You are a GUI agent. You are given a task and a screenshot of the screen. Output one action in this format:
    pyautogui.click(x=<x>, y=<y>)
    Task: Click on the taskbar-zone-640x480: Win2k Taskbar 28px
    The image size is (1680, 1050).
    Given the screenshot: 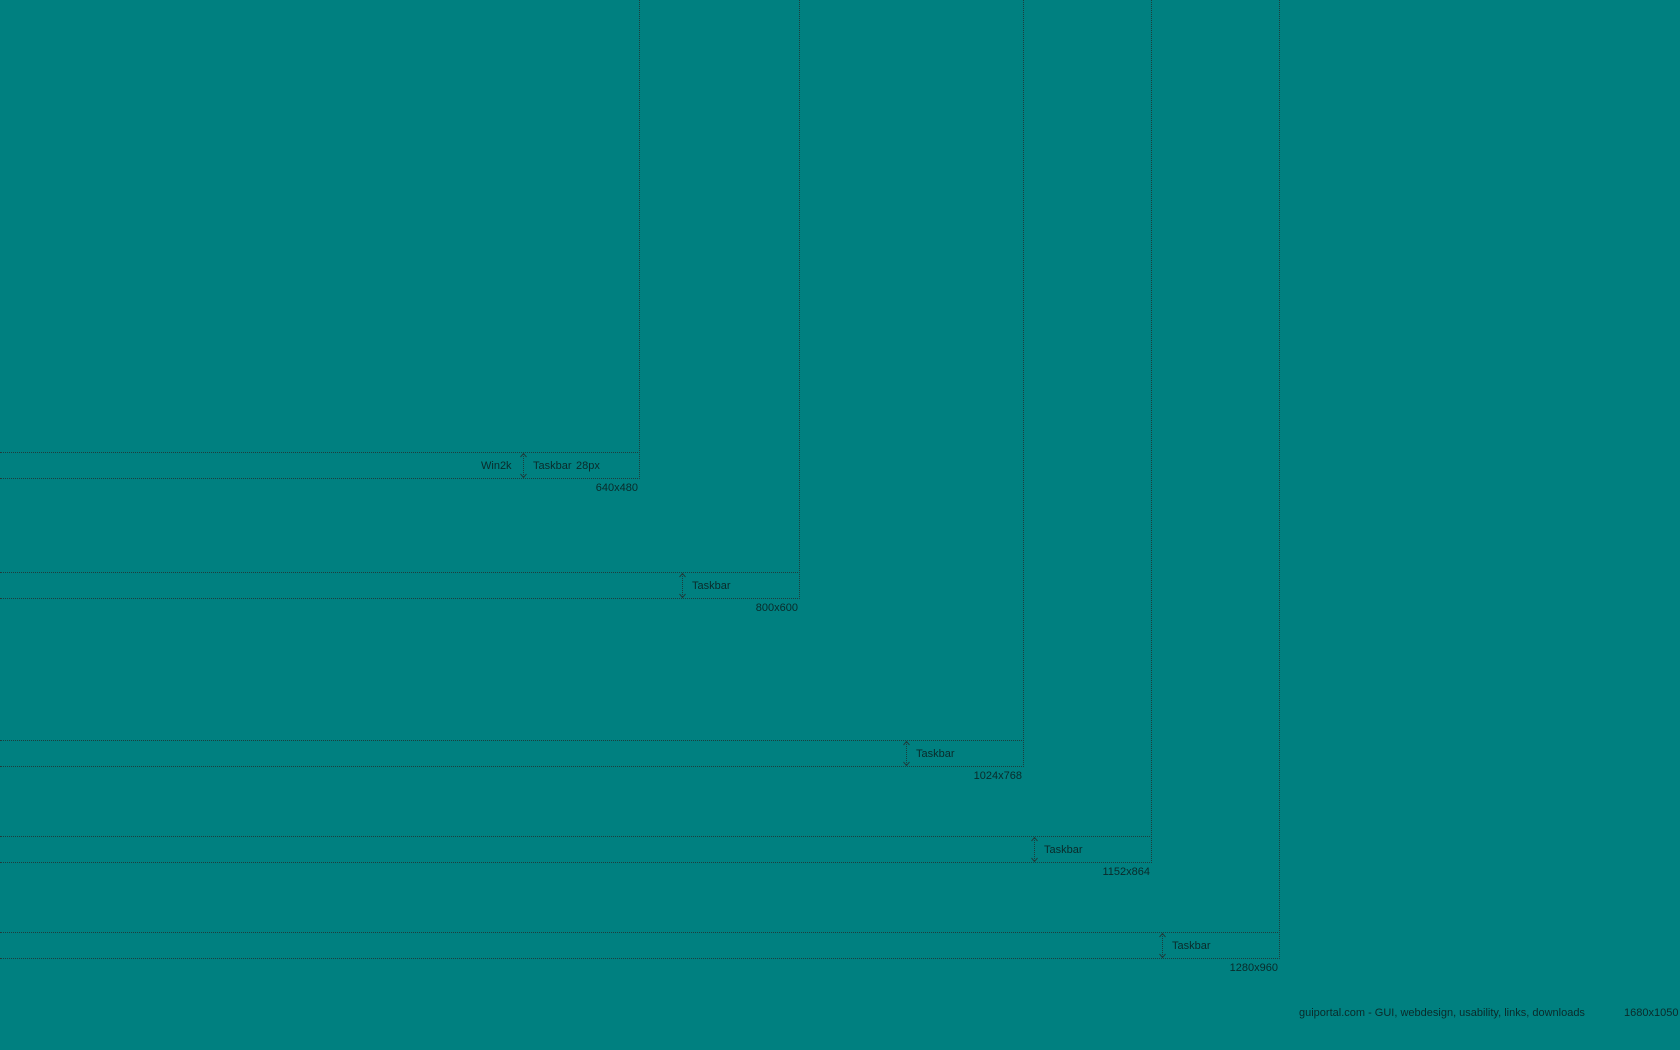 What is the action you would take?
    pyautogui.click(x=320, y=465)
    